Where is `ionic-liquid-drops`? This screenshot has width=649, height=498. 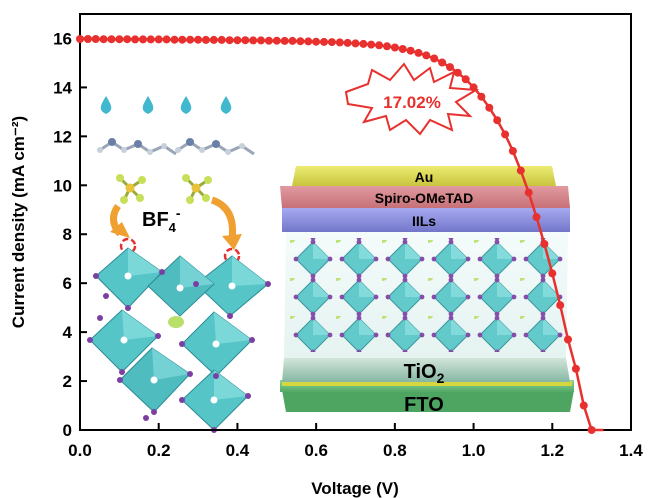
ionic-liquid-drops is located at coordinates (166, 105).